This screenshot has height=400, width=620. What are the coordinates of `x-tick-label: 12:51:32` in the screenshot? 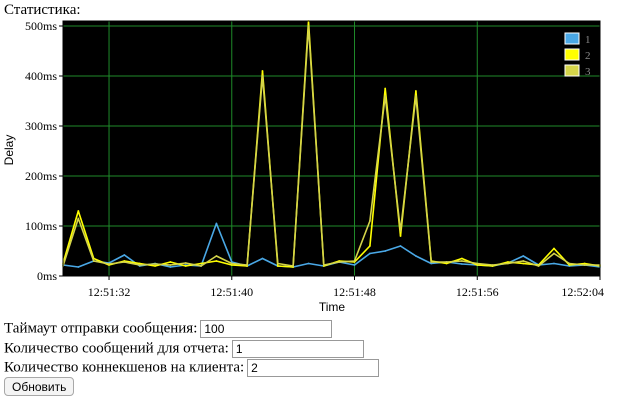 It's located at (109, 292).